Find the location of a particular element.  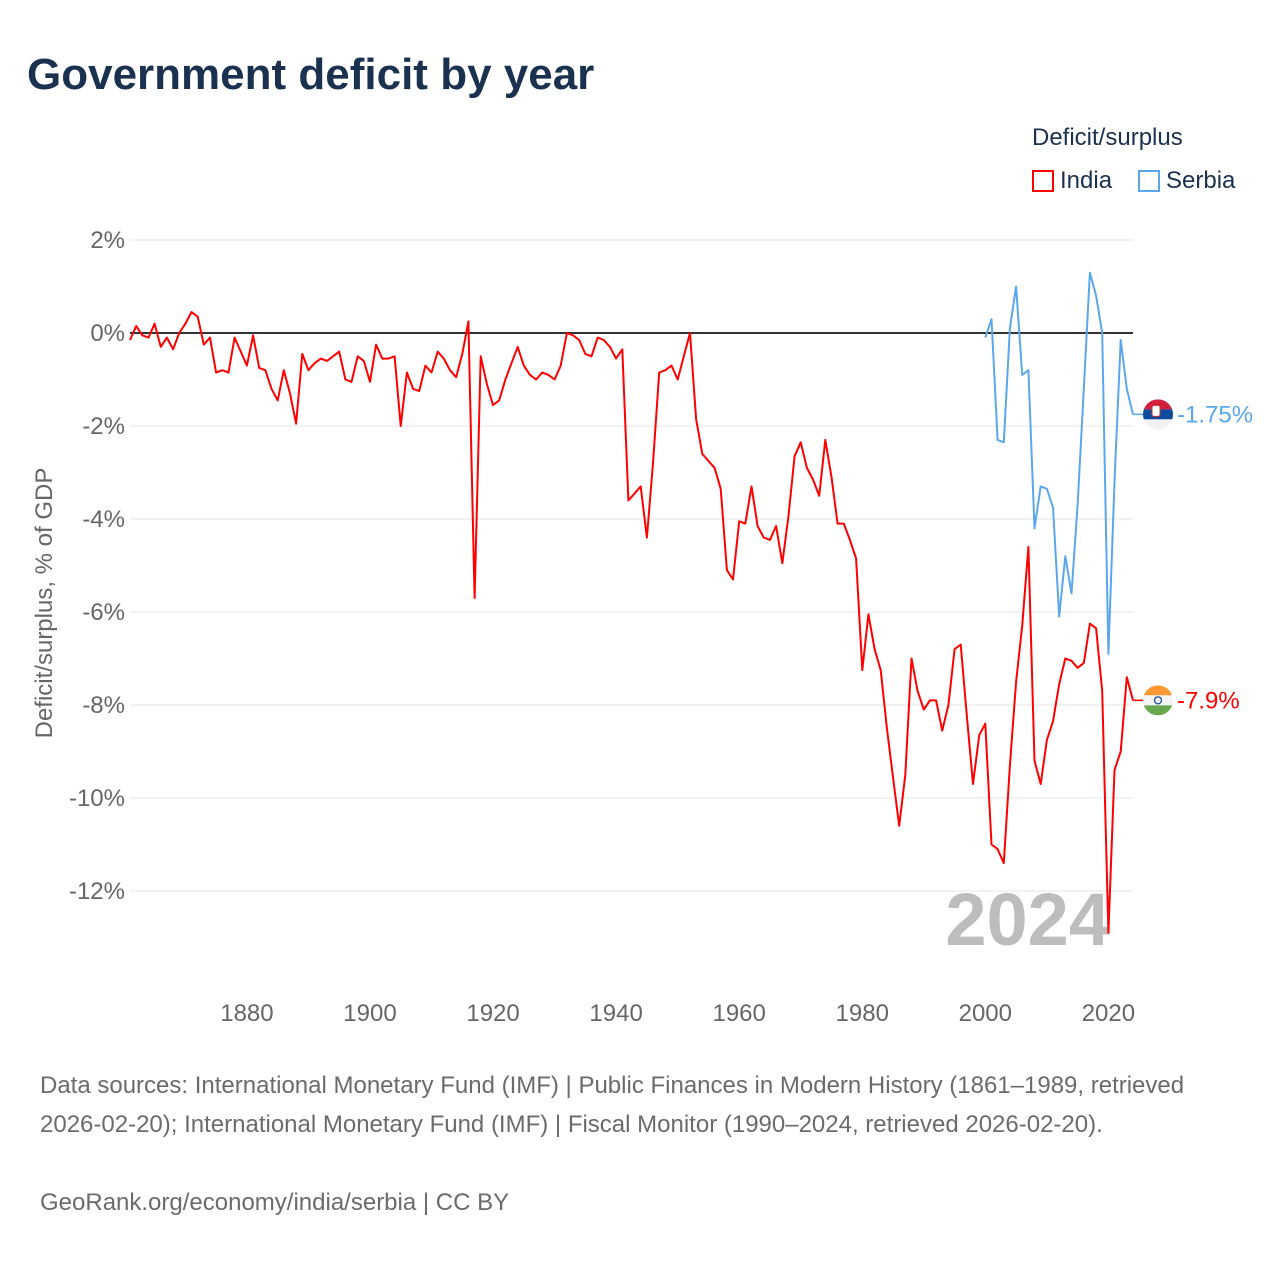

y-tick-label: 0% is located at coordinates (107, 333).